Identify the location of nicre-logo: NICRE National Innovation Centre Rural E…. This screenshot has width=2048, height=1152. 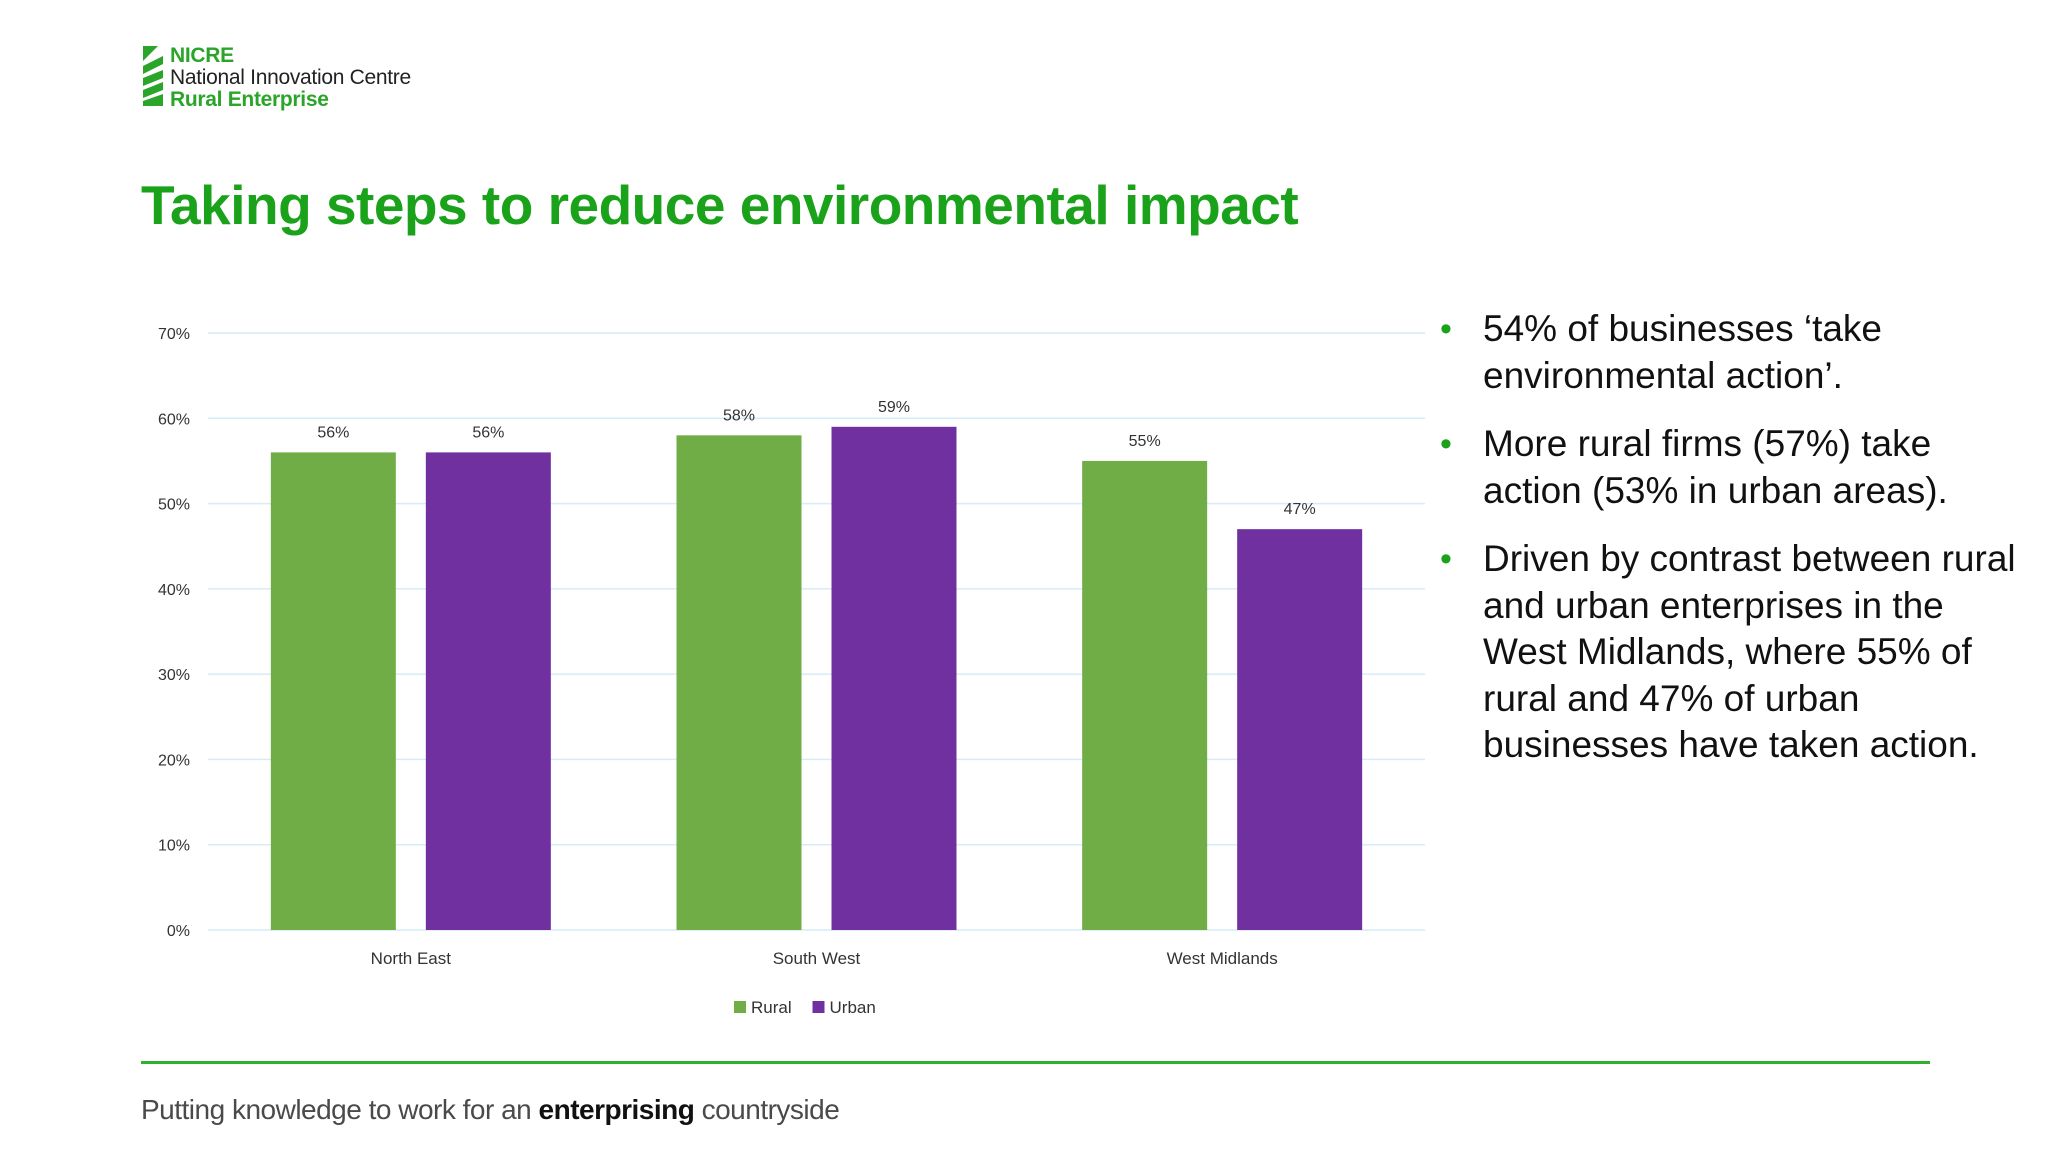
(293, 79).